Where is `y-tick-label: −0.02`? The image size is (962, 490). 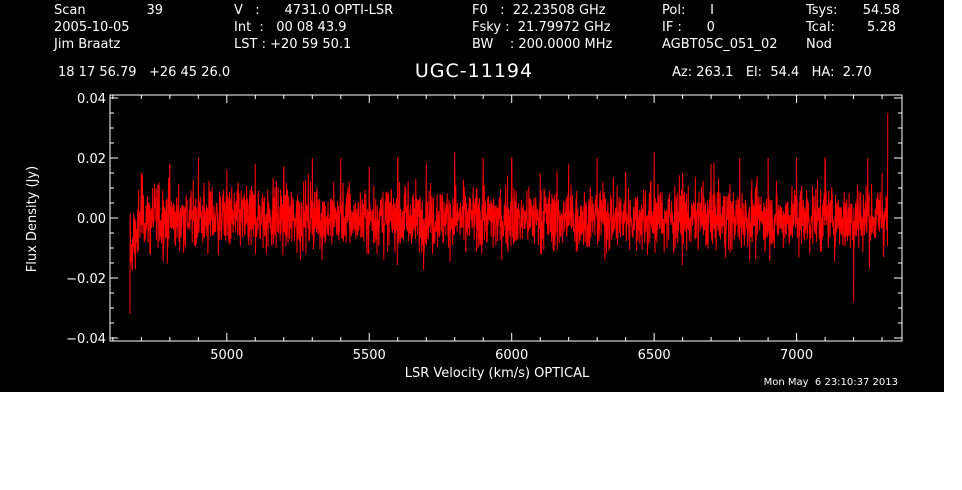
y-tick-label: −0.02 is located at coordinates (86, 279).